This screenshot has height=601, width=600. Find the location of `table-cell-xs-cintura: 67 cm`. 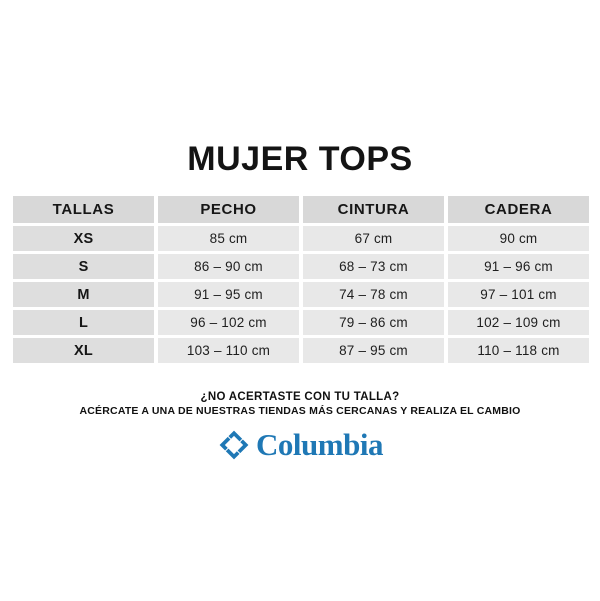

table-cell-xs-cintura: 67 cm is located at coordinates (373, 238).